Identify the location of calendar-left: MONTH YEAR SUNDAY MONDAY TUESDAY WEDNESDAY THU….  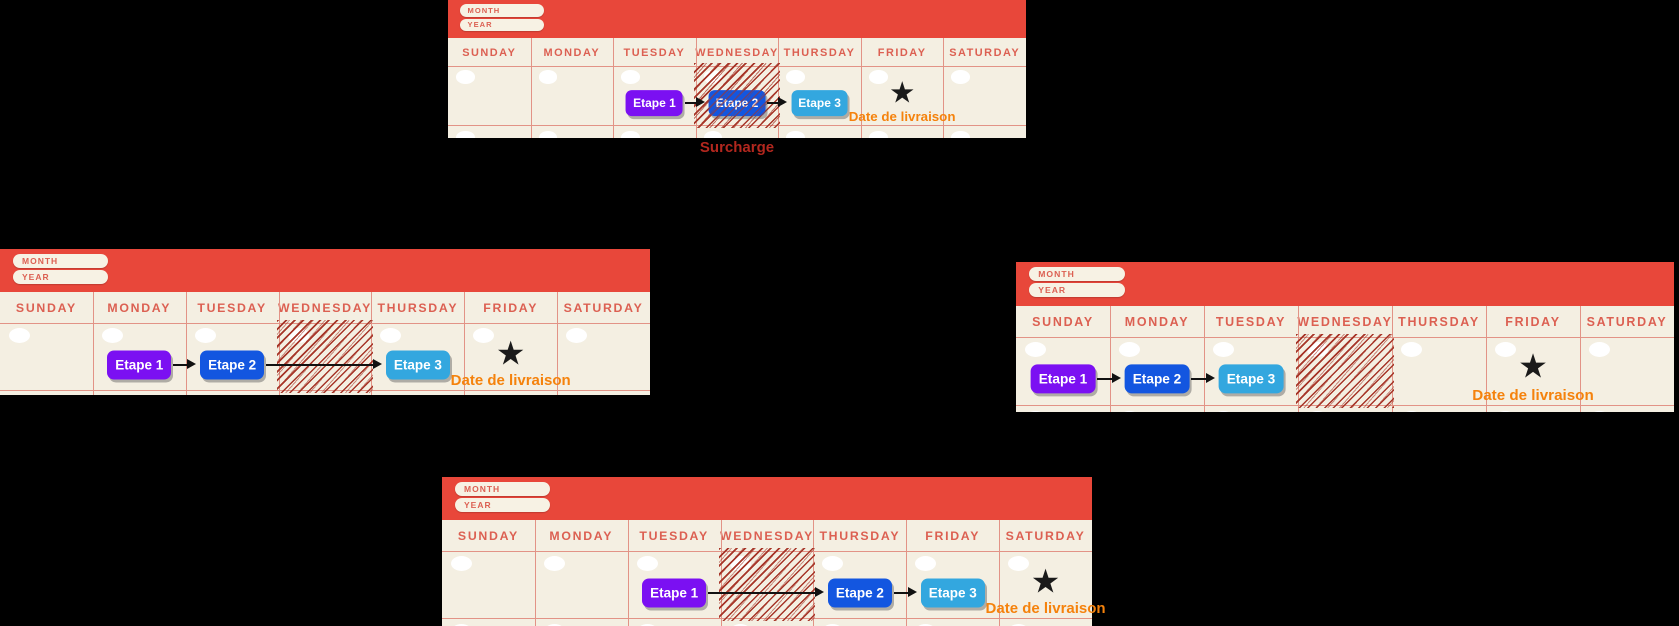
(325, 322).